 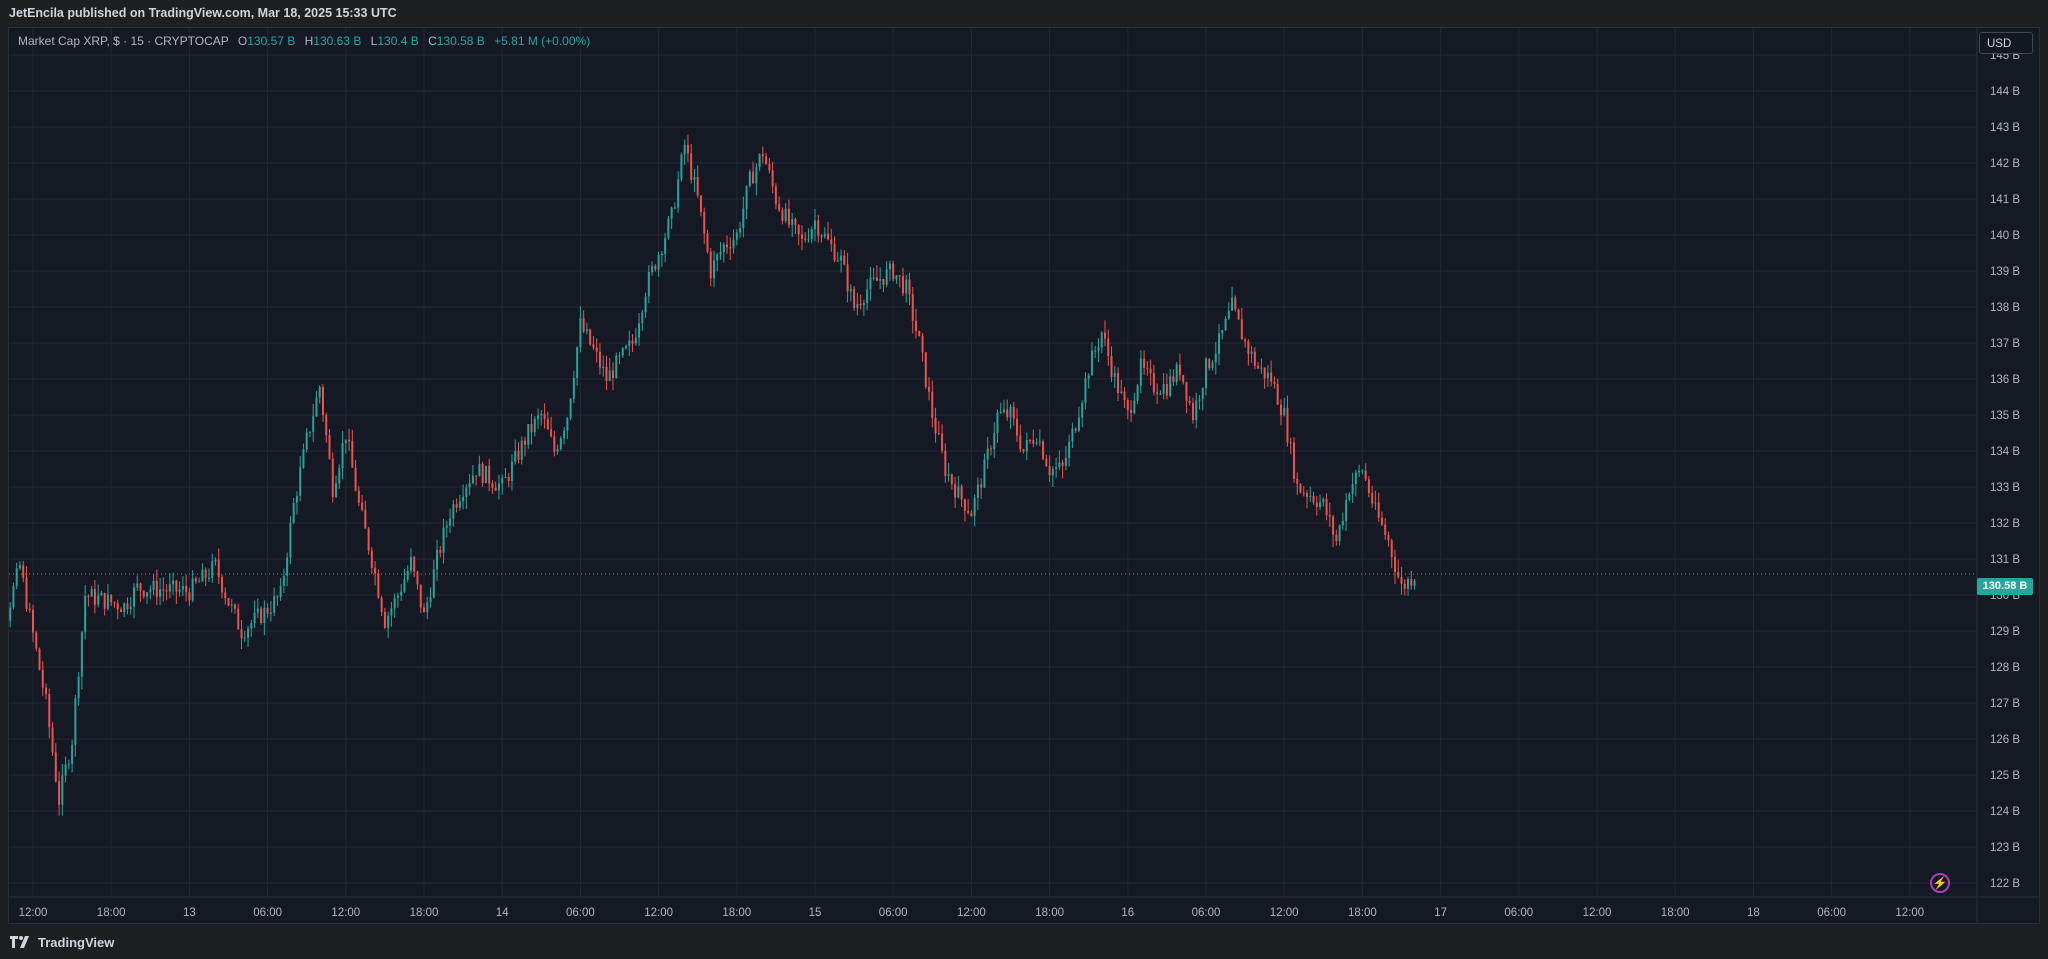 I want to click on x-tick-label: 12:00, so click(x=33, y=913).